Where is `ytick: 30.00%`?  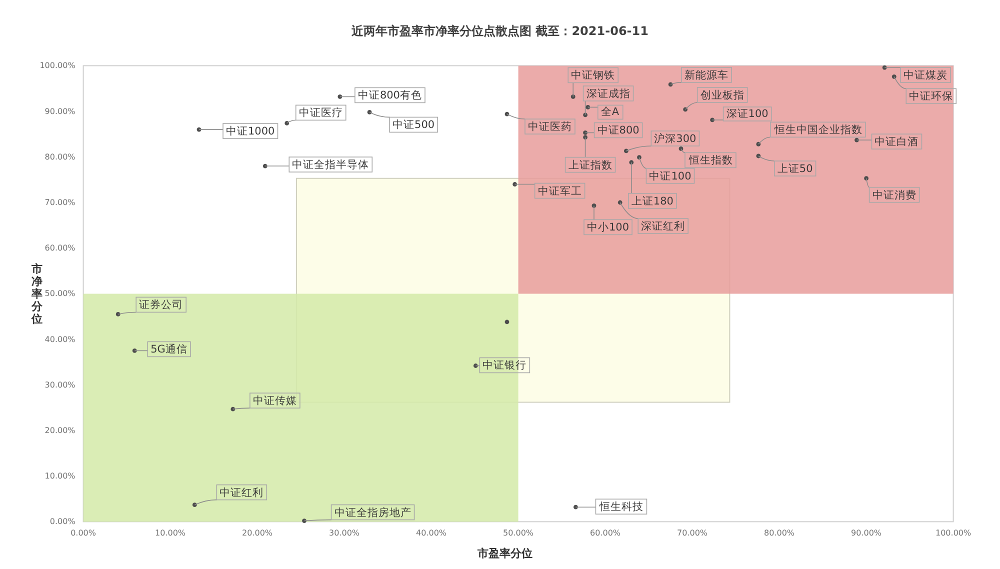 ytick: 30.00% is located at coordinates (60, 385).